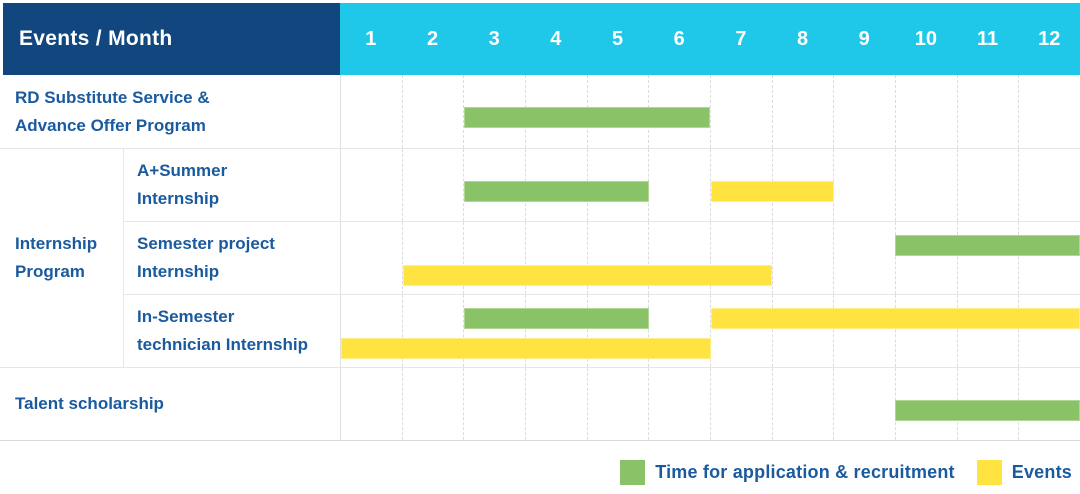 This screenshot has height=494, width=1080. I want to click on month-tick-label: 3, so click(494, 38).